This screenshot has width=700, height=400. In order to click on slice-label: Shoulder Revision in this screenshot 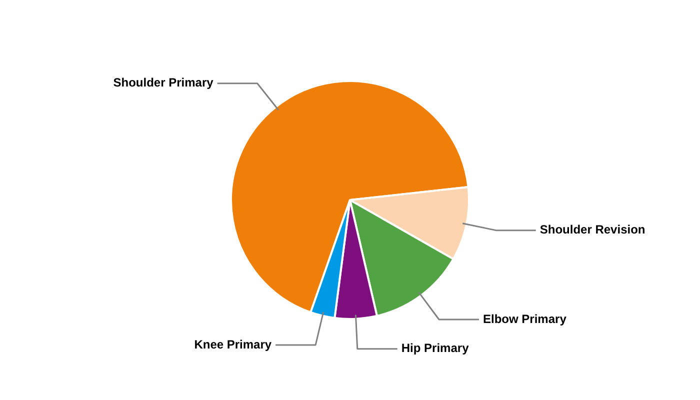, I will do `click(593, 229)`.